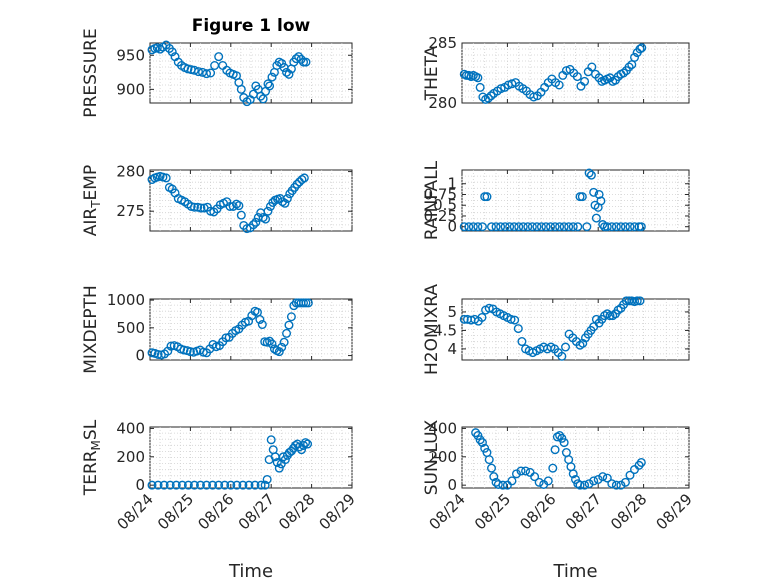 This screenshot has height=583, width=778. What do you see at coordinates (442, 43) in the screenshot?
I see `y-tick-label: 285` at bounding box center [442, 43].